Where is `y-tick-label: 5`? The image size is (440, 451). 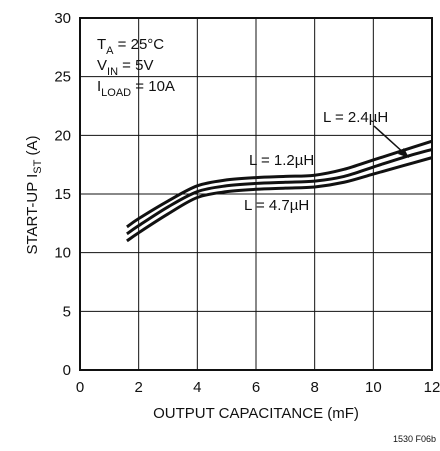 y-tick-label: 5 is located at coordinates (67, 311).